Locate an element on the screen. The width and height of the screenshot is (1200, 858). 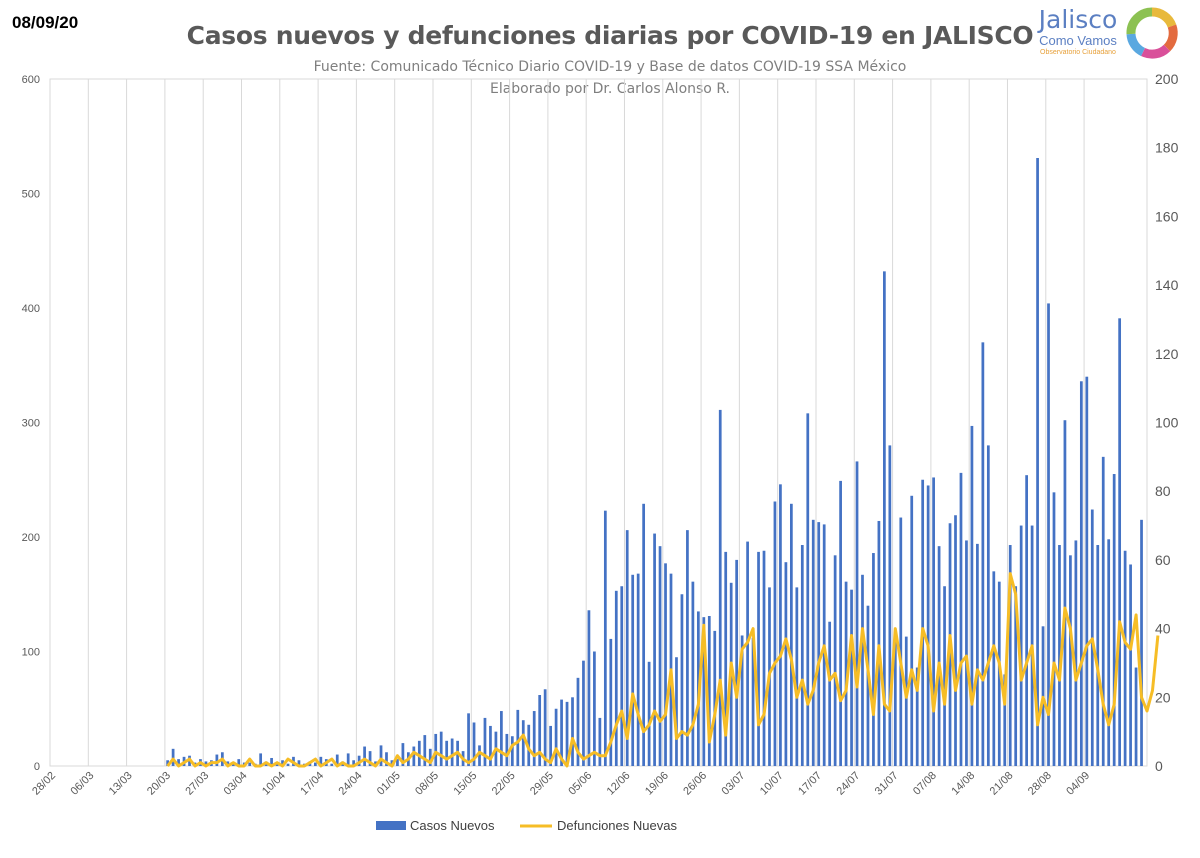
logo-tag: Observatorio Ciudadano is located at coordinates (1078, 52).